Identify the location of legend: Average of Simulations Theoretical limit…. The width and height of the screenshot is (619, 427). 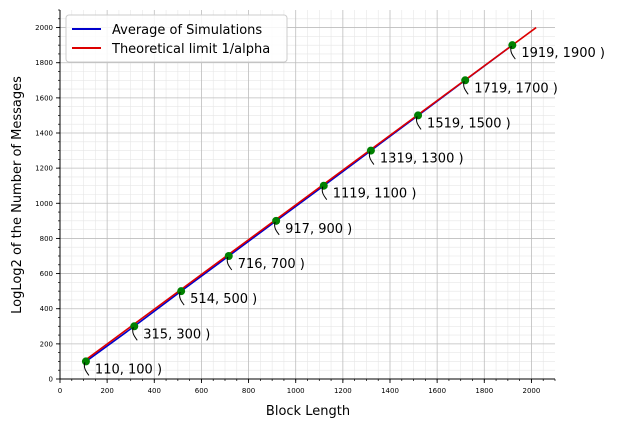
(176, 38).